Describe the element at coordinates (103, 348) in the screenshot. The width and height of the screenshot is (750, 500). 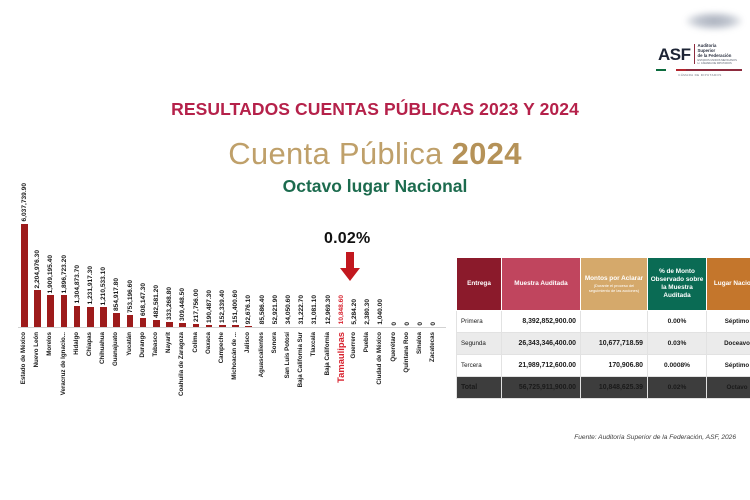
I see `bar-category-label: Chihuahua` at that location.